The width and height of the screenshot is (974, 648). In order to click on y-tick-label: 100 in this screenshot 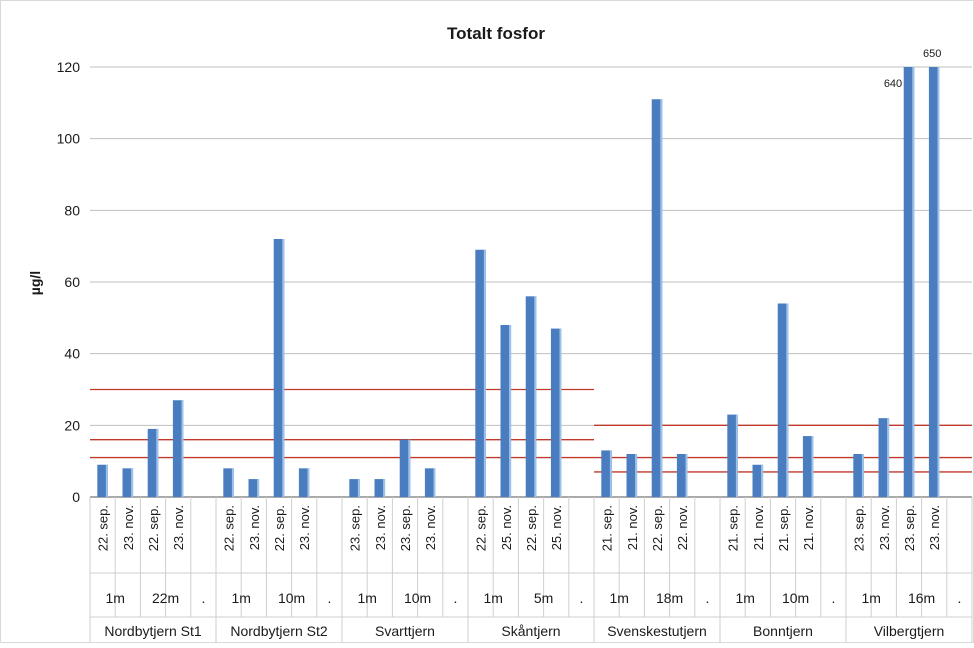, I will do `click(69, 139)`.